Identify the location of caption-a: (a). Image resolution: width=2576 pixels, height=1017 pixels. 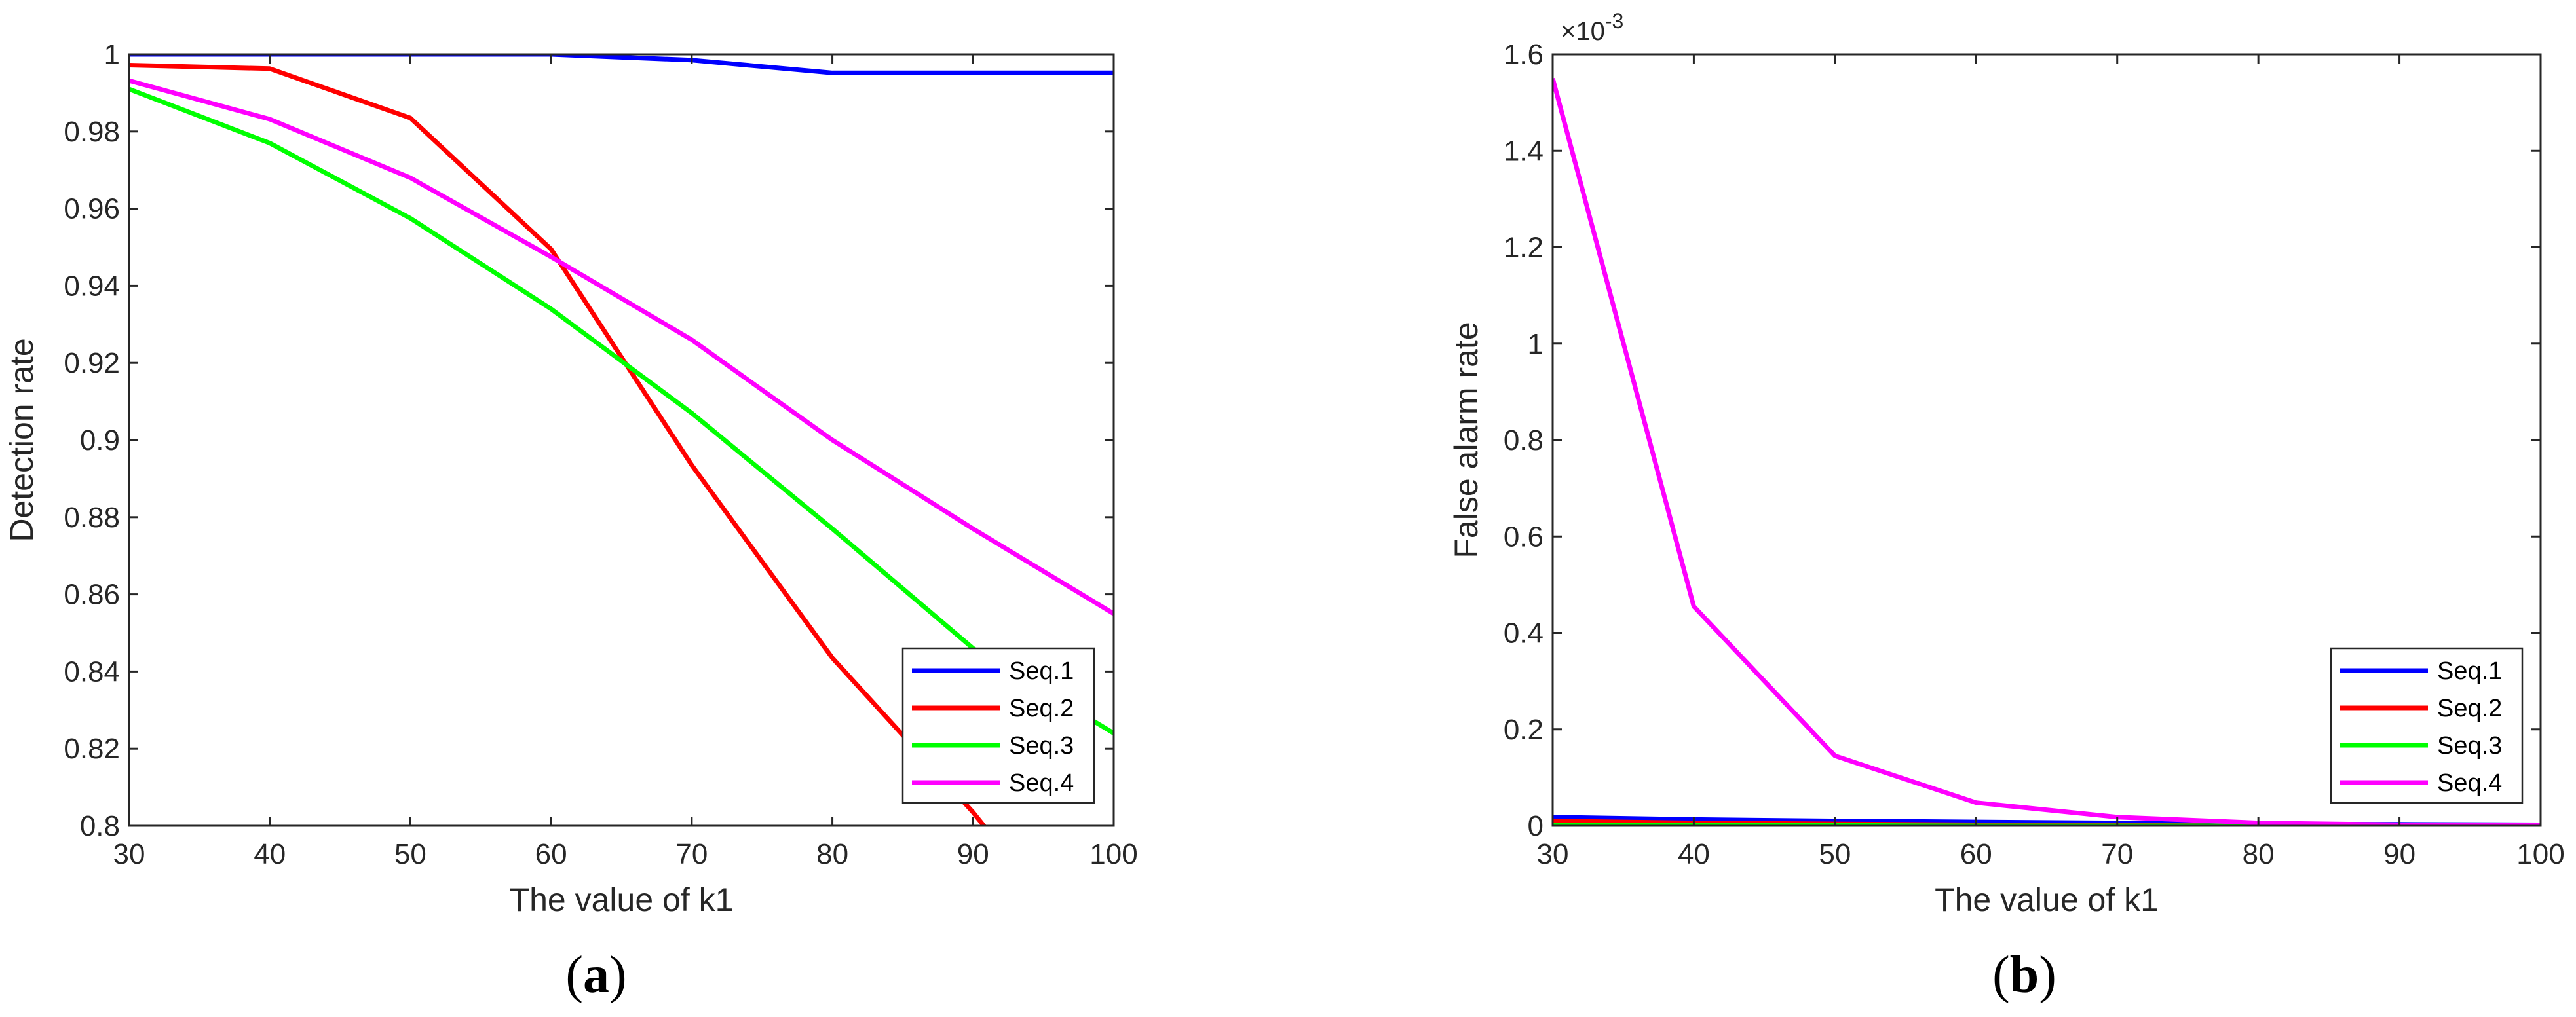
(595, 975).